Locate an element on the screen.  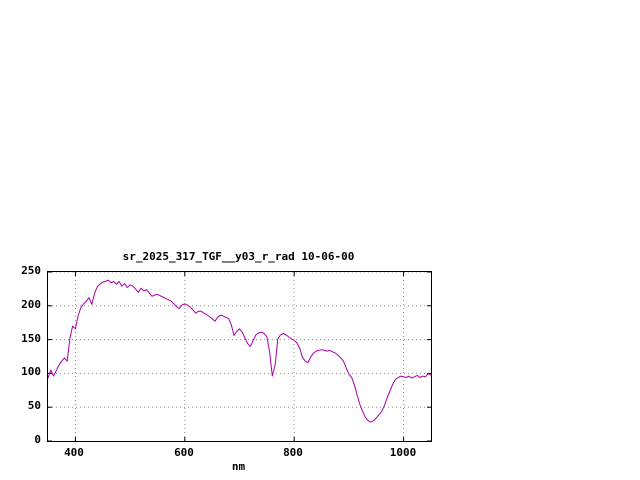
y-tick-label: 250 is located at coordinates (31, 270).